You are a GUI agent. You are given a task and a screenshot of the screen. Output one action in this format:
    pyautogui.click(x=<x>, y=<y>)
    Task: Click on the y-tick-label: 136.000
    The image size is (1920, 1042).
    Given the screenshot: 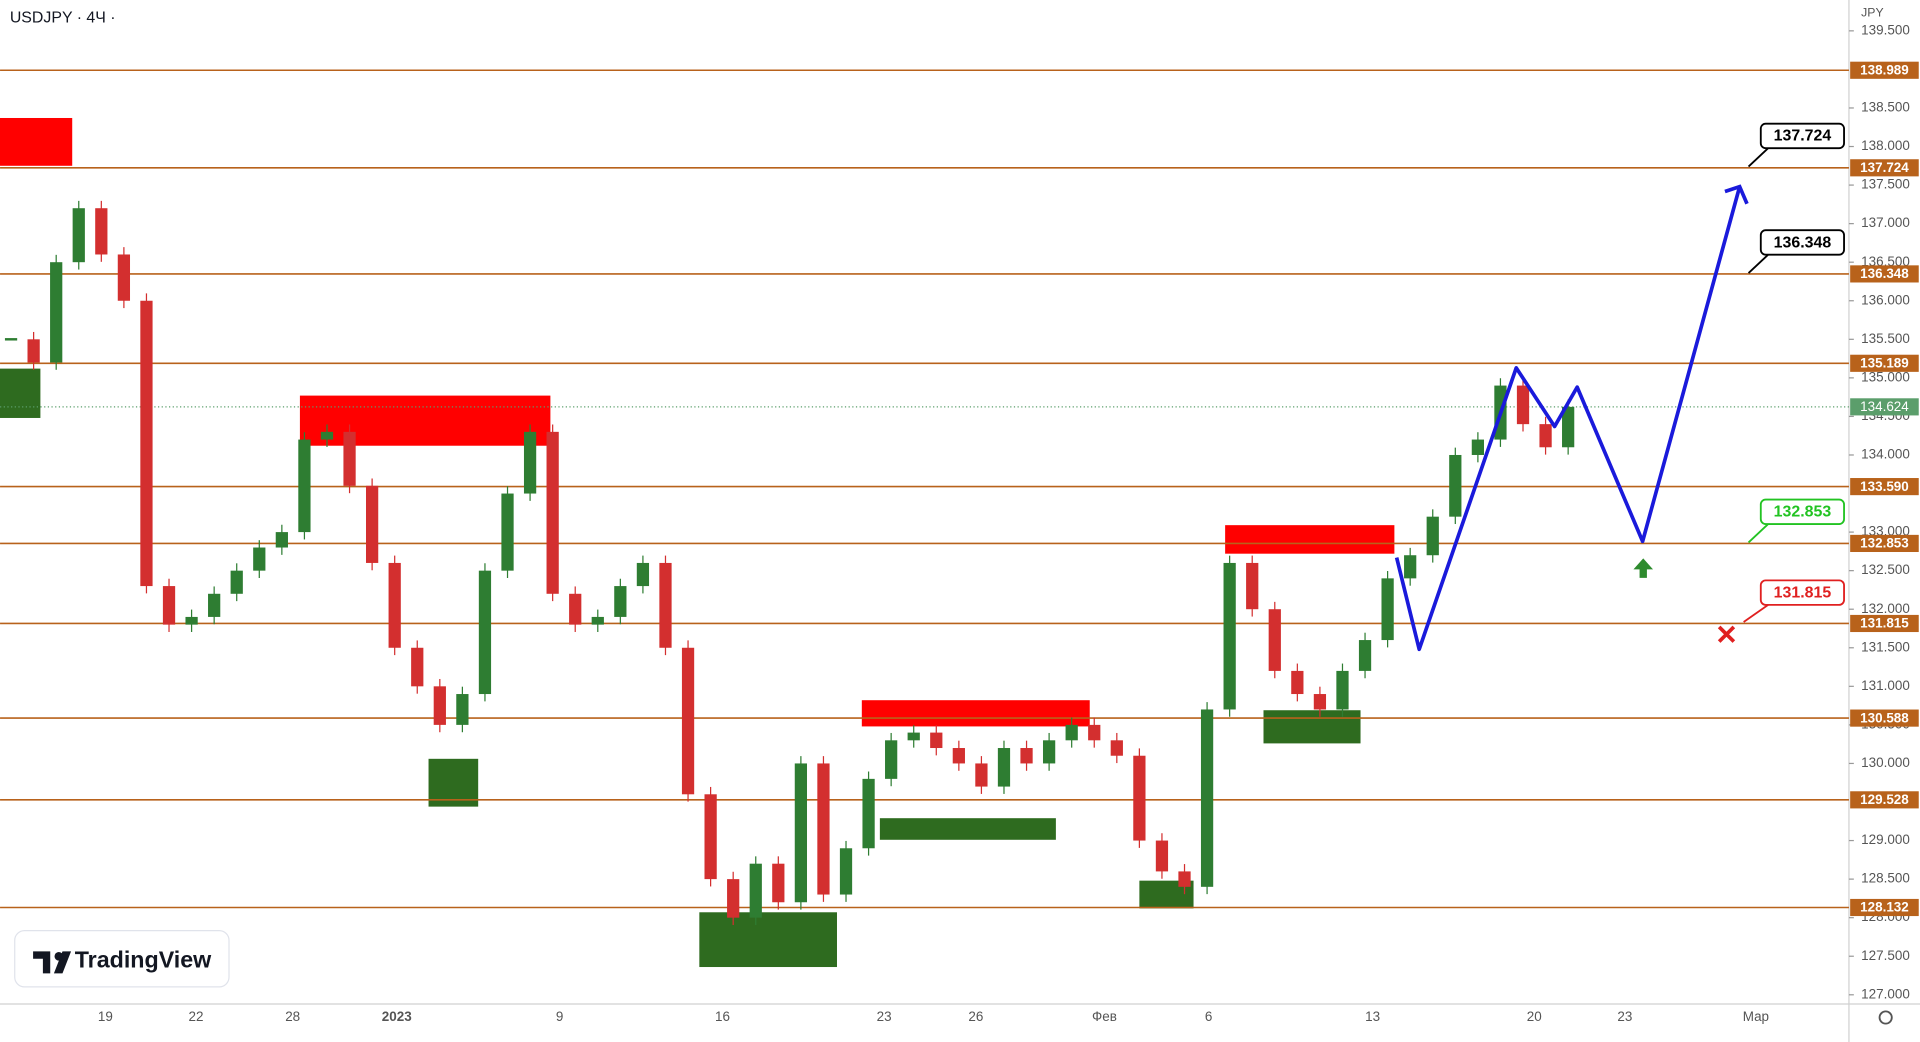 What is the action you would take?
    pyautogui.click(x=1885, y=299)
    